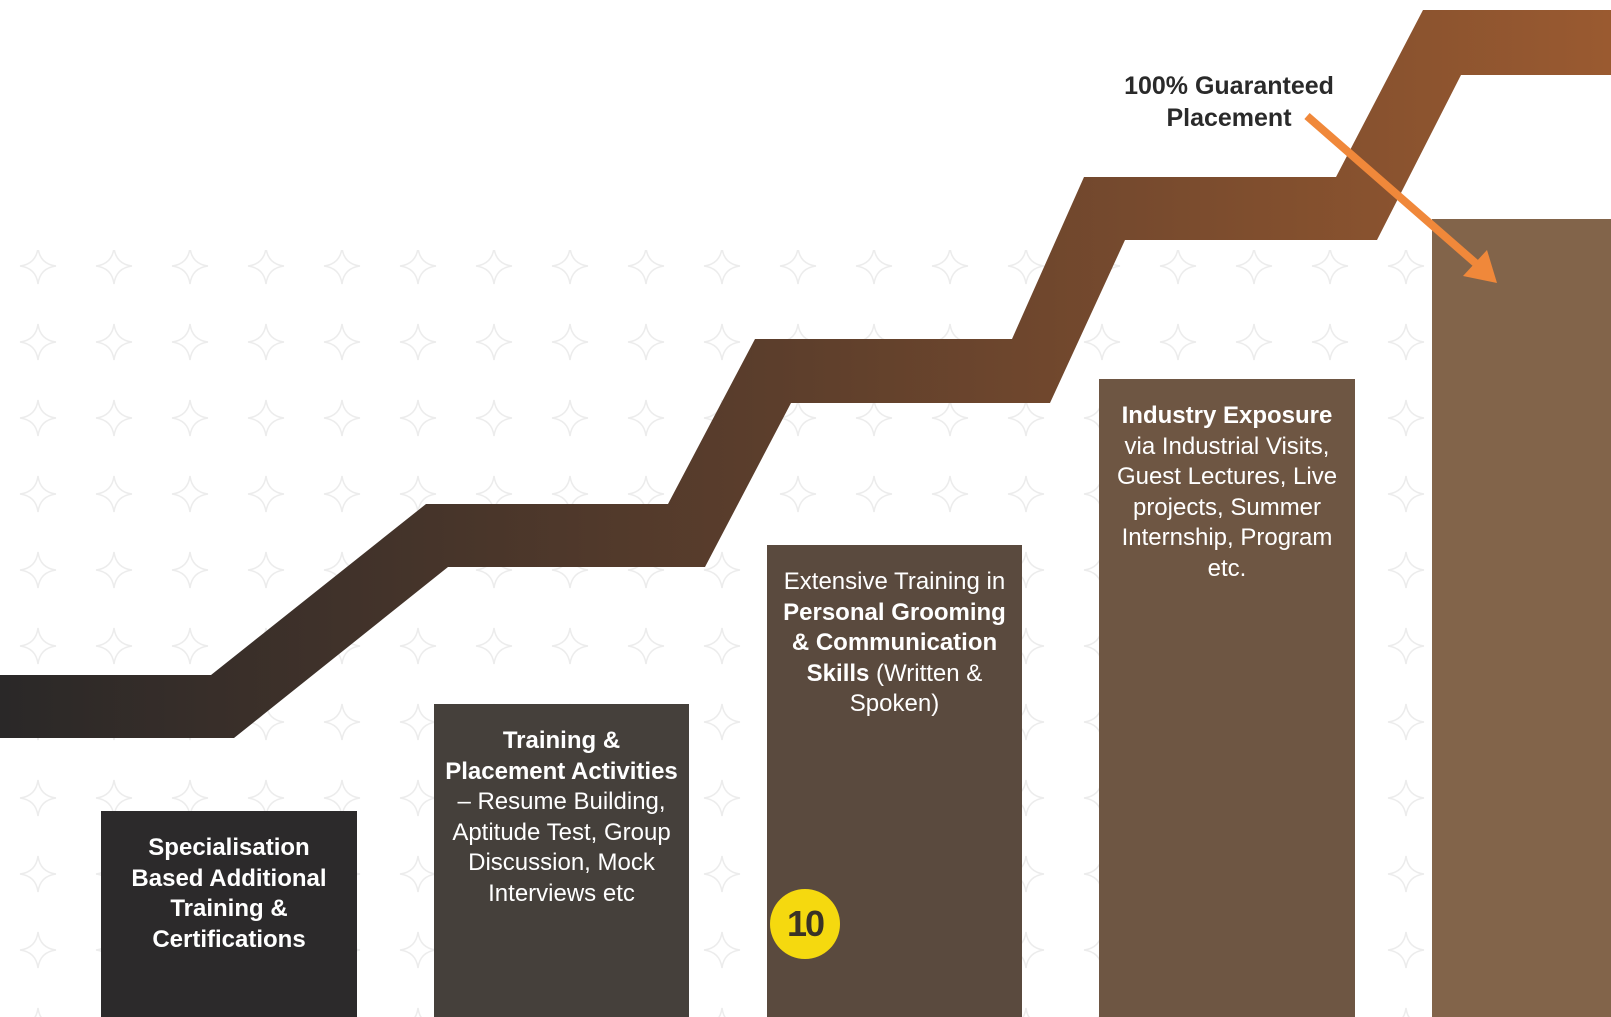  Describe the element at coordinates (561, 756) in the screenshot. I see `step-text: Training & Placement Activities` at that location.